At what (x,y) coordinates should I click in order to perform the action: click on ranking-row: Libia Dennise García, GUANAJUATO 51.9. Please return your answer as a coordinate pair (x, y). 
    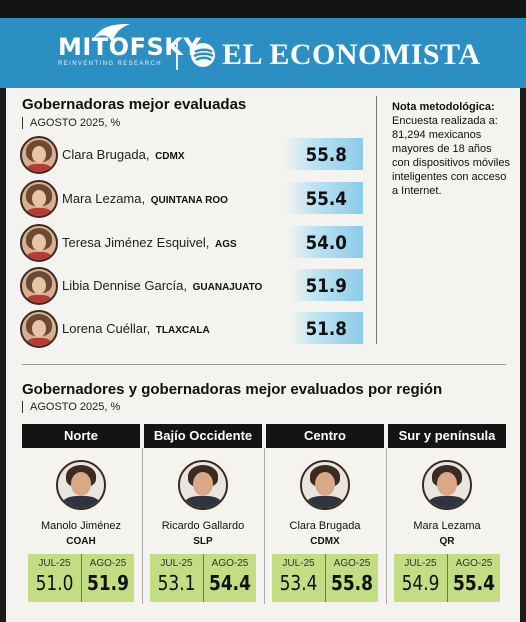
    Looking at the image, I should click on (192, 286).